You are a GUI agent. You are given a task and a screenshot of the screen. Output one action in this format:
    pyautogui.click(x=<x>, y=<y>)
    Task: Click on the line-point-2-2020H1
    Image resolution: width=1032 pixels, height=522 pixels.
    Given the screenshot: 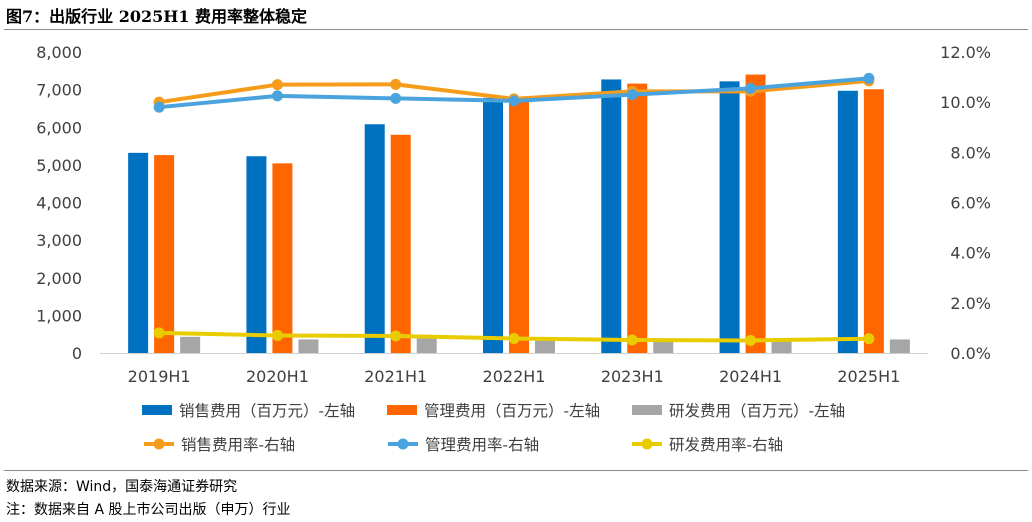 What is the action you would take?
    pyautogui.click(x=277, y=96)
    